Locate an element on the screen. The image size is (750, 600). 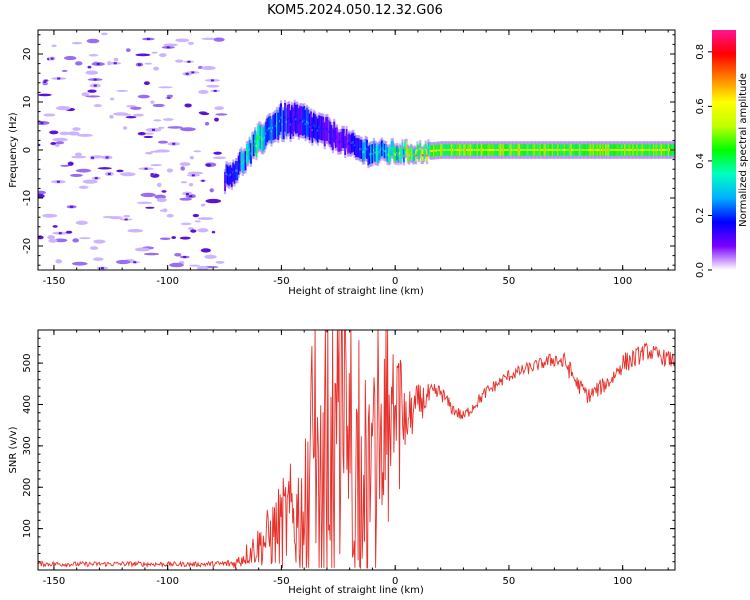
colorbar-label: Normalized spectral amplitude is located at coordinates (743, 150).